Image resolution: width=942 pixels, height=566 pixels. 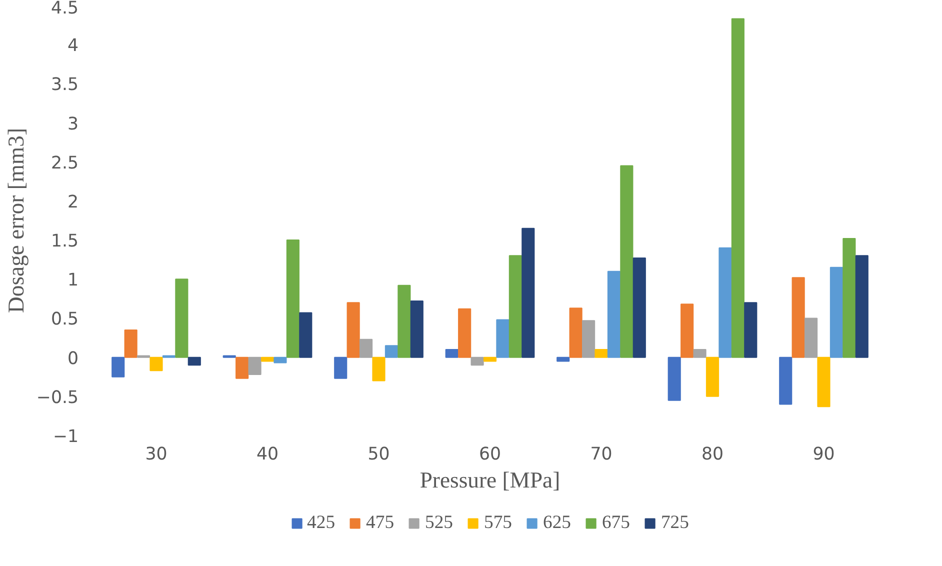 I want to click on y-tick-label: −0.5, so click(x=57, y=398).